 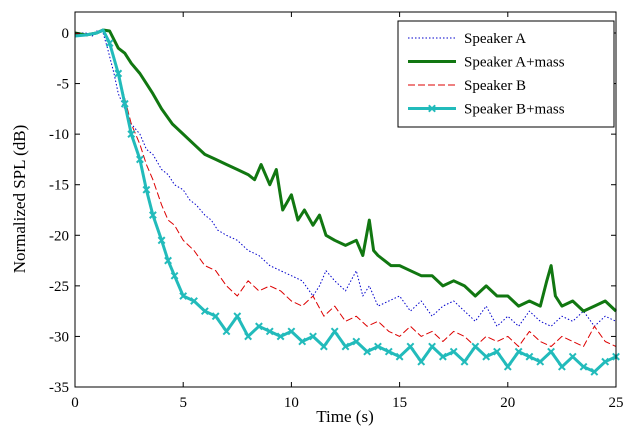 What do you see at coordinates (183, 403) in the screenshot?
I see `x-tick-label: 5` at bounding box center [183, 403].